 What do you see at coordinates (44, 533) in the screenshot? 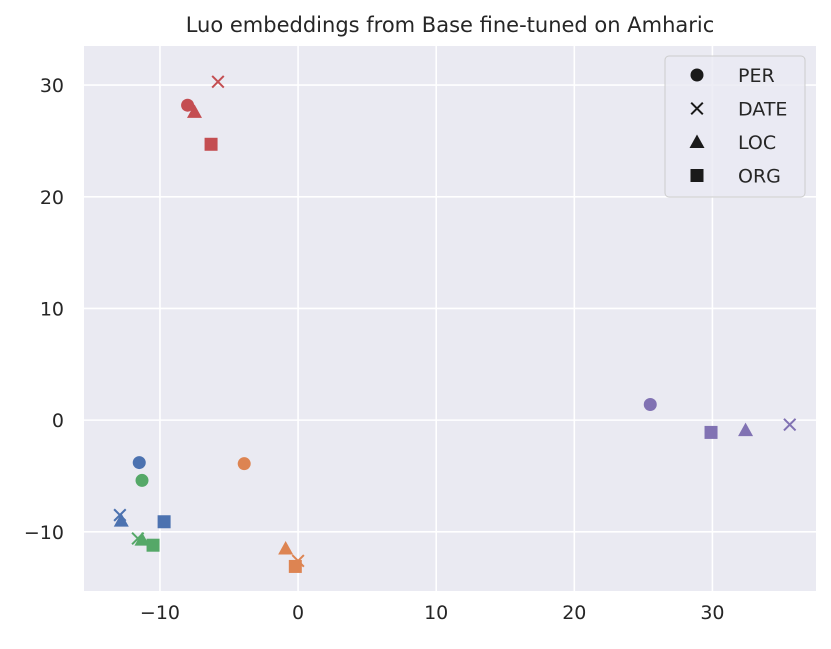
I see `y-tick-label: −10` at bounding box center [44, 533].